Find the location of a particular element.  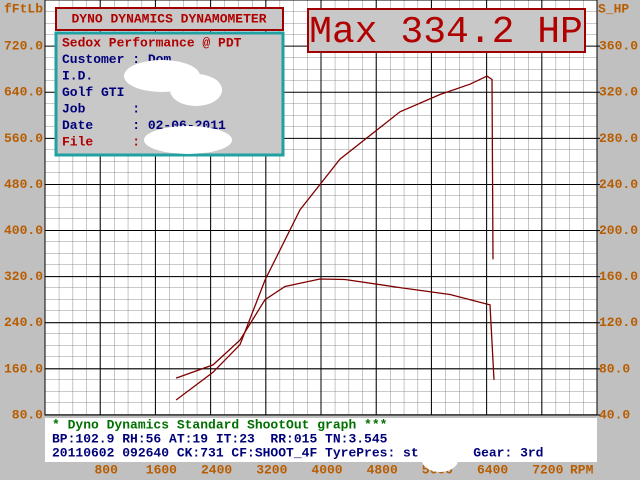

y-tick-label: 560.0 is located at coordinates (23, 138).